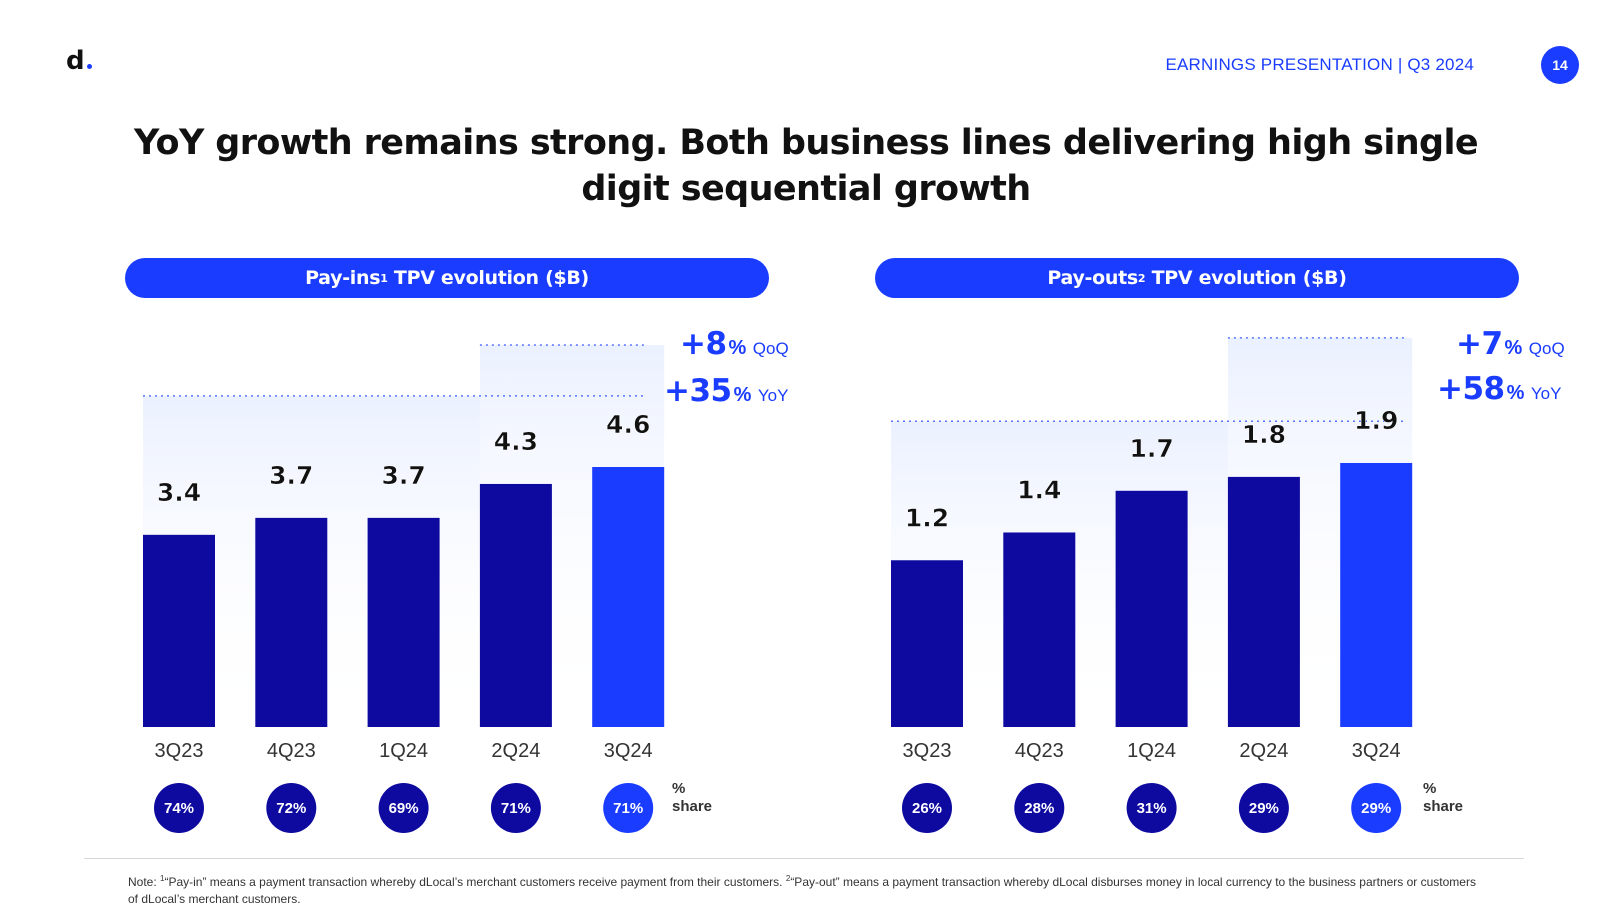 This screenshot has height=911, width=1612. What do you see at coordinates (1430, 788) in the screenshot?
I see `payouts-share-label-line1: %` at bounding box center [1430, 788].